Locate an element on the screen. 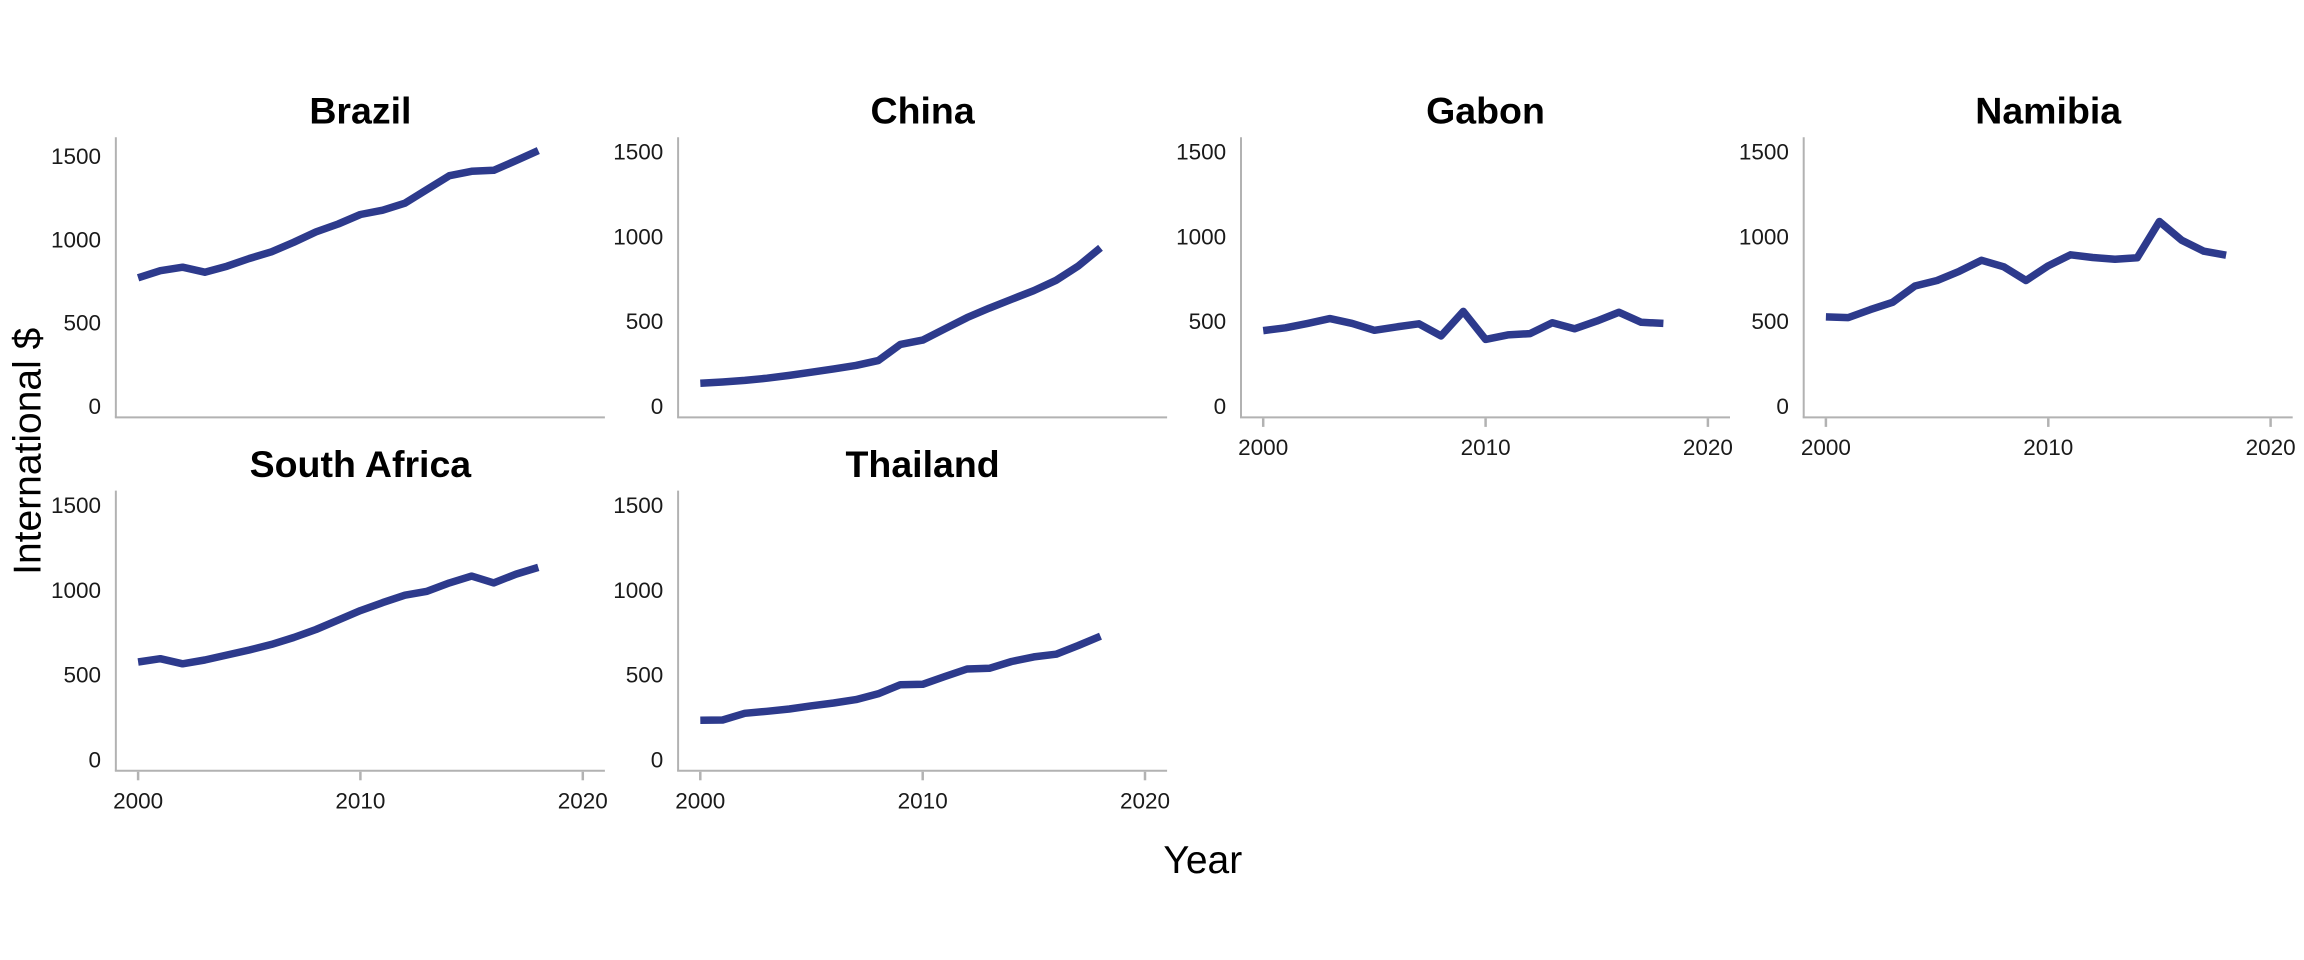 Image resolution: width=2304 pixels, height=960 pixels. svg-text: Year is located at coordinates (1202, 860).